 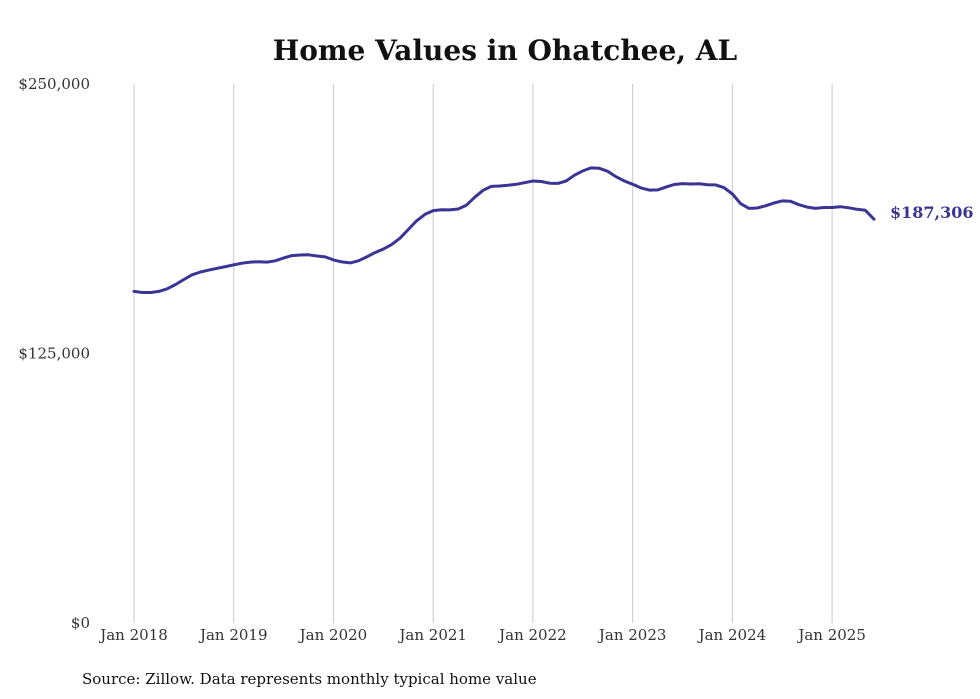 I want to click on x-tick-label: Jan 2025, so click(x=831, y=635).